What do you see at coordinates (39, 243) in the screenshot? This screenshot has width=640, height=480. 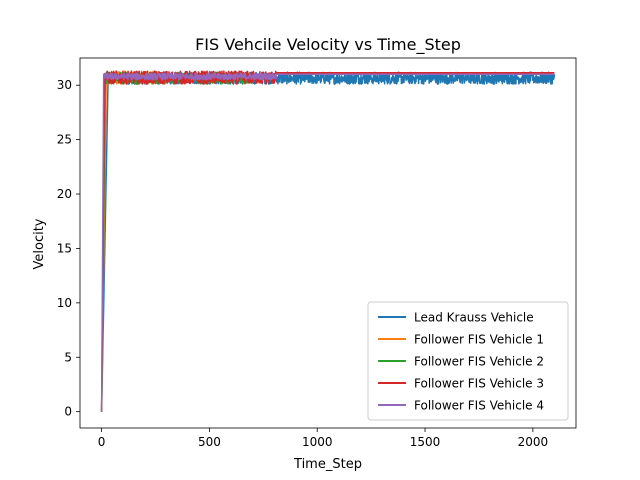 I see `y-axis-label: Velocity` at bounding box center [39, 243].